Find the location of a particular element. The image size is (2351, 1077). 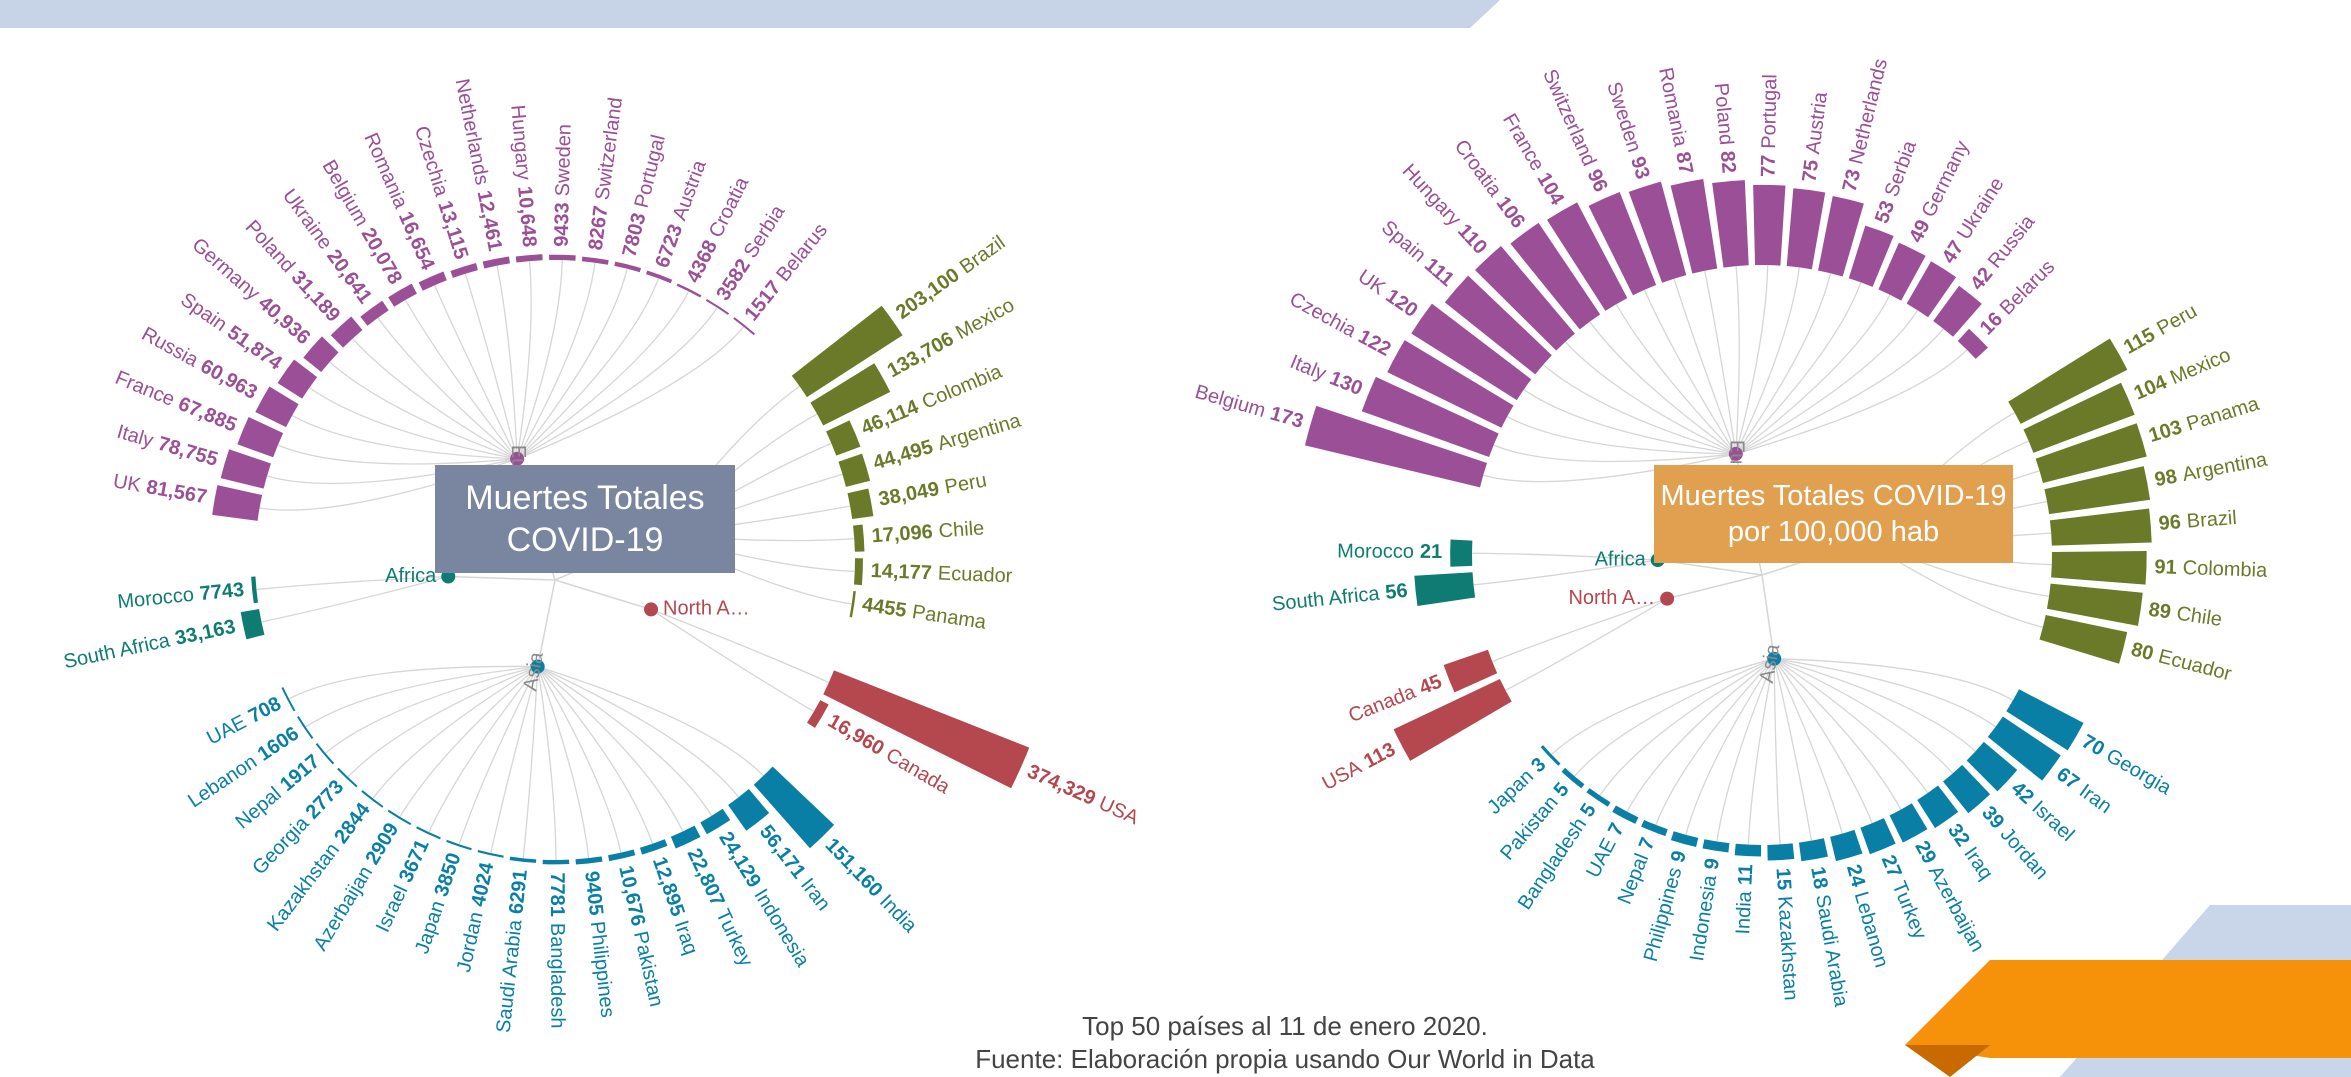

value-label: 24 is located at coordinates (1856, 876).